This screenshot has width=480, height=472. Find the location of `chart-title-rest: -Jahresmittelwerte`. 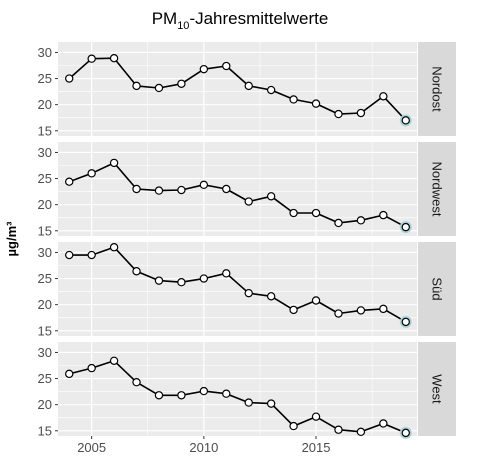

chart-title-rest: -Jahresmittelwerte is located at coordinates (258, 18).